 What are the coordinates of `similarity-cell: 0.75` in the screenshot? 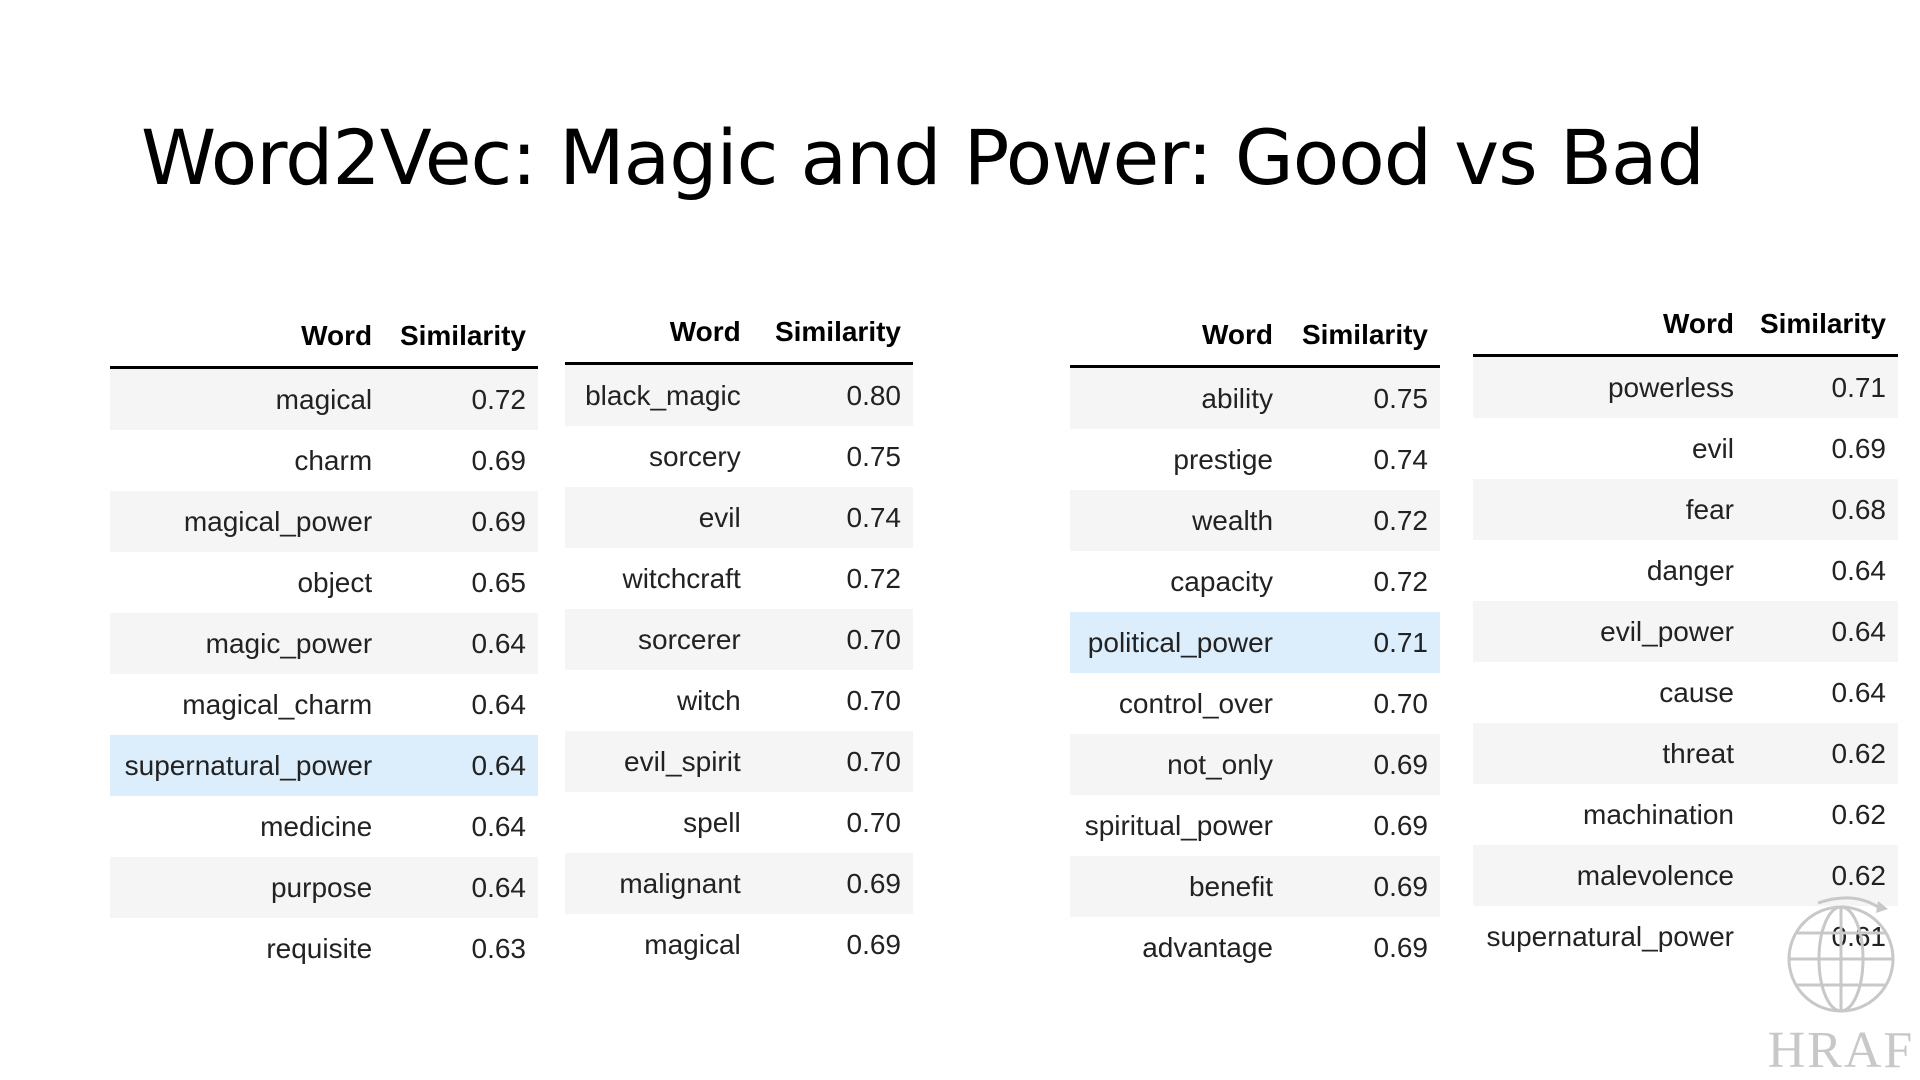 It's located at (832, 456).